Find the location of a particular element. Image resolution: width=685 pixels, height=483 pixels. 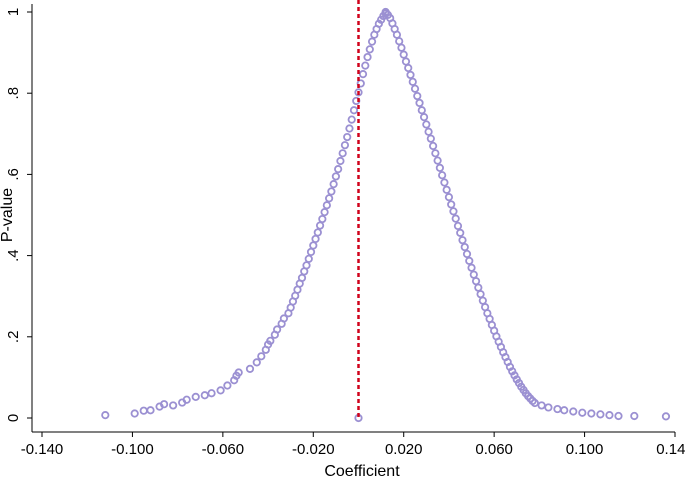

x-tick-label: 0.140 is located at coordinates (670, 449).